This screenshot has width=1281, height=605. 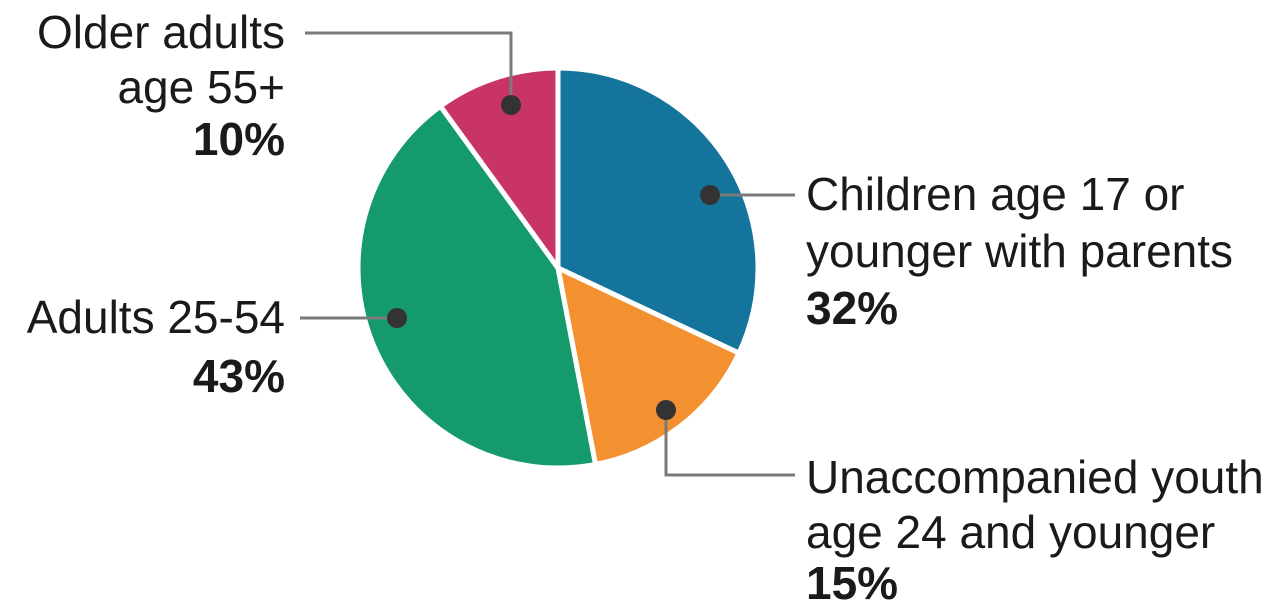 I want to click on pie-slice-older, so click(x=499, y=168).